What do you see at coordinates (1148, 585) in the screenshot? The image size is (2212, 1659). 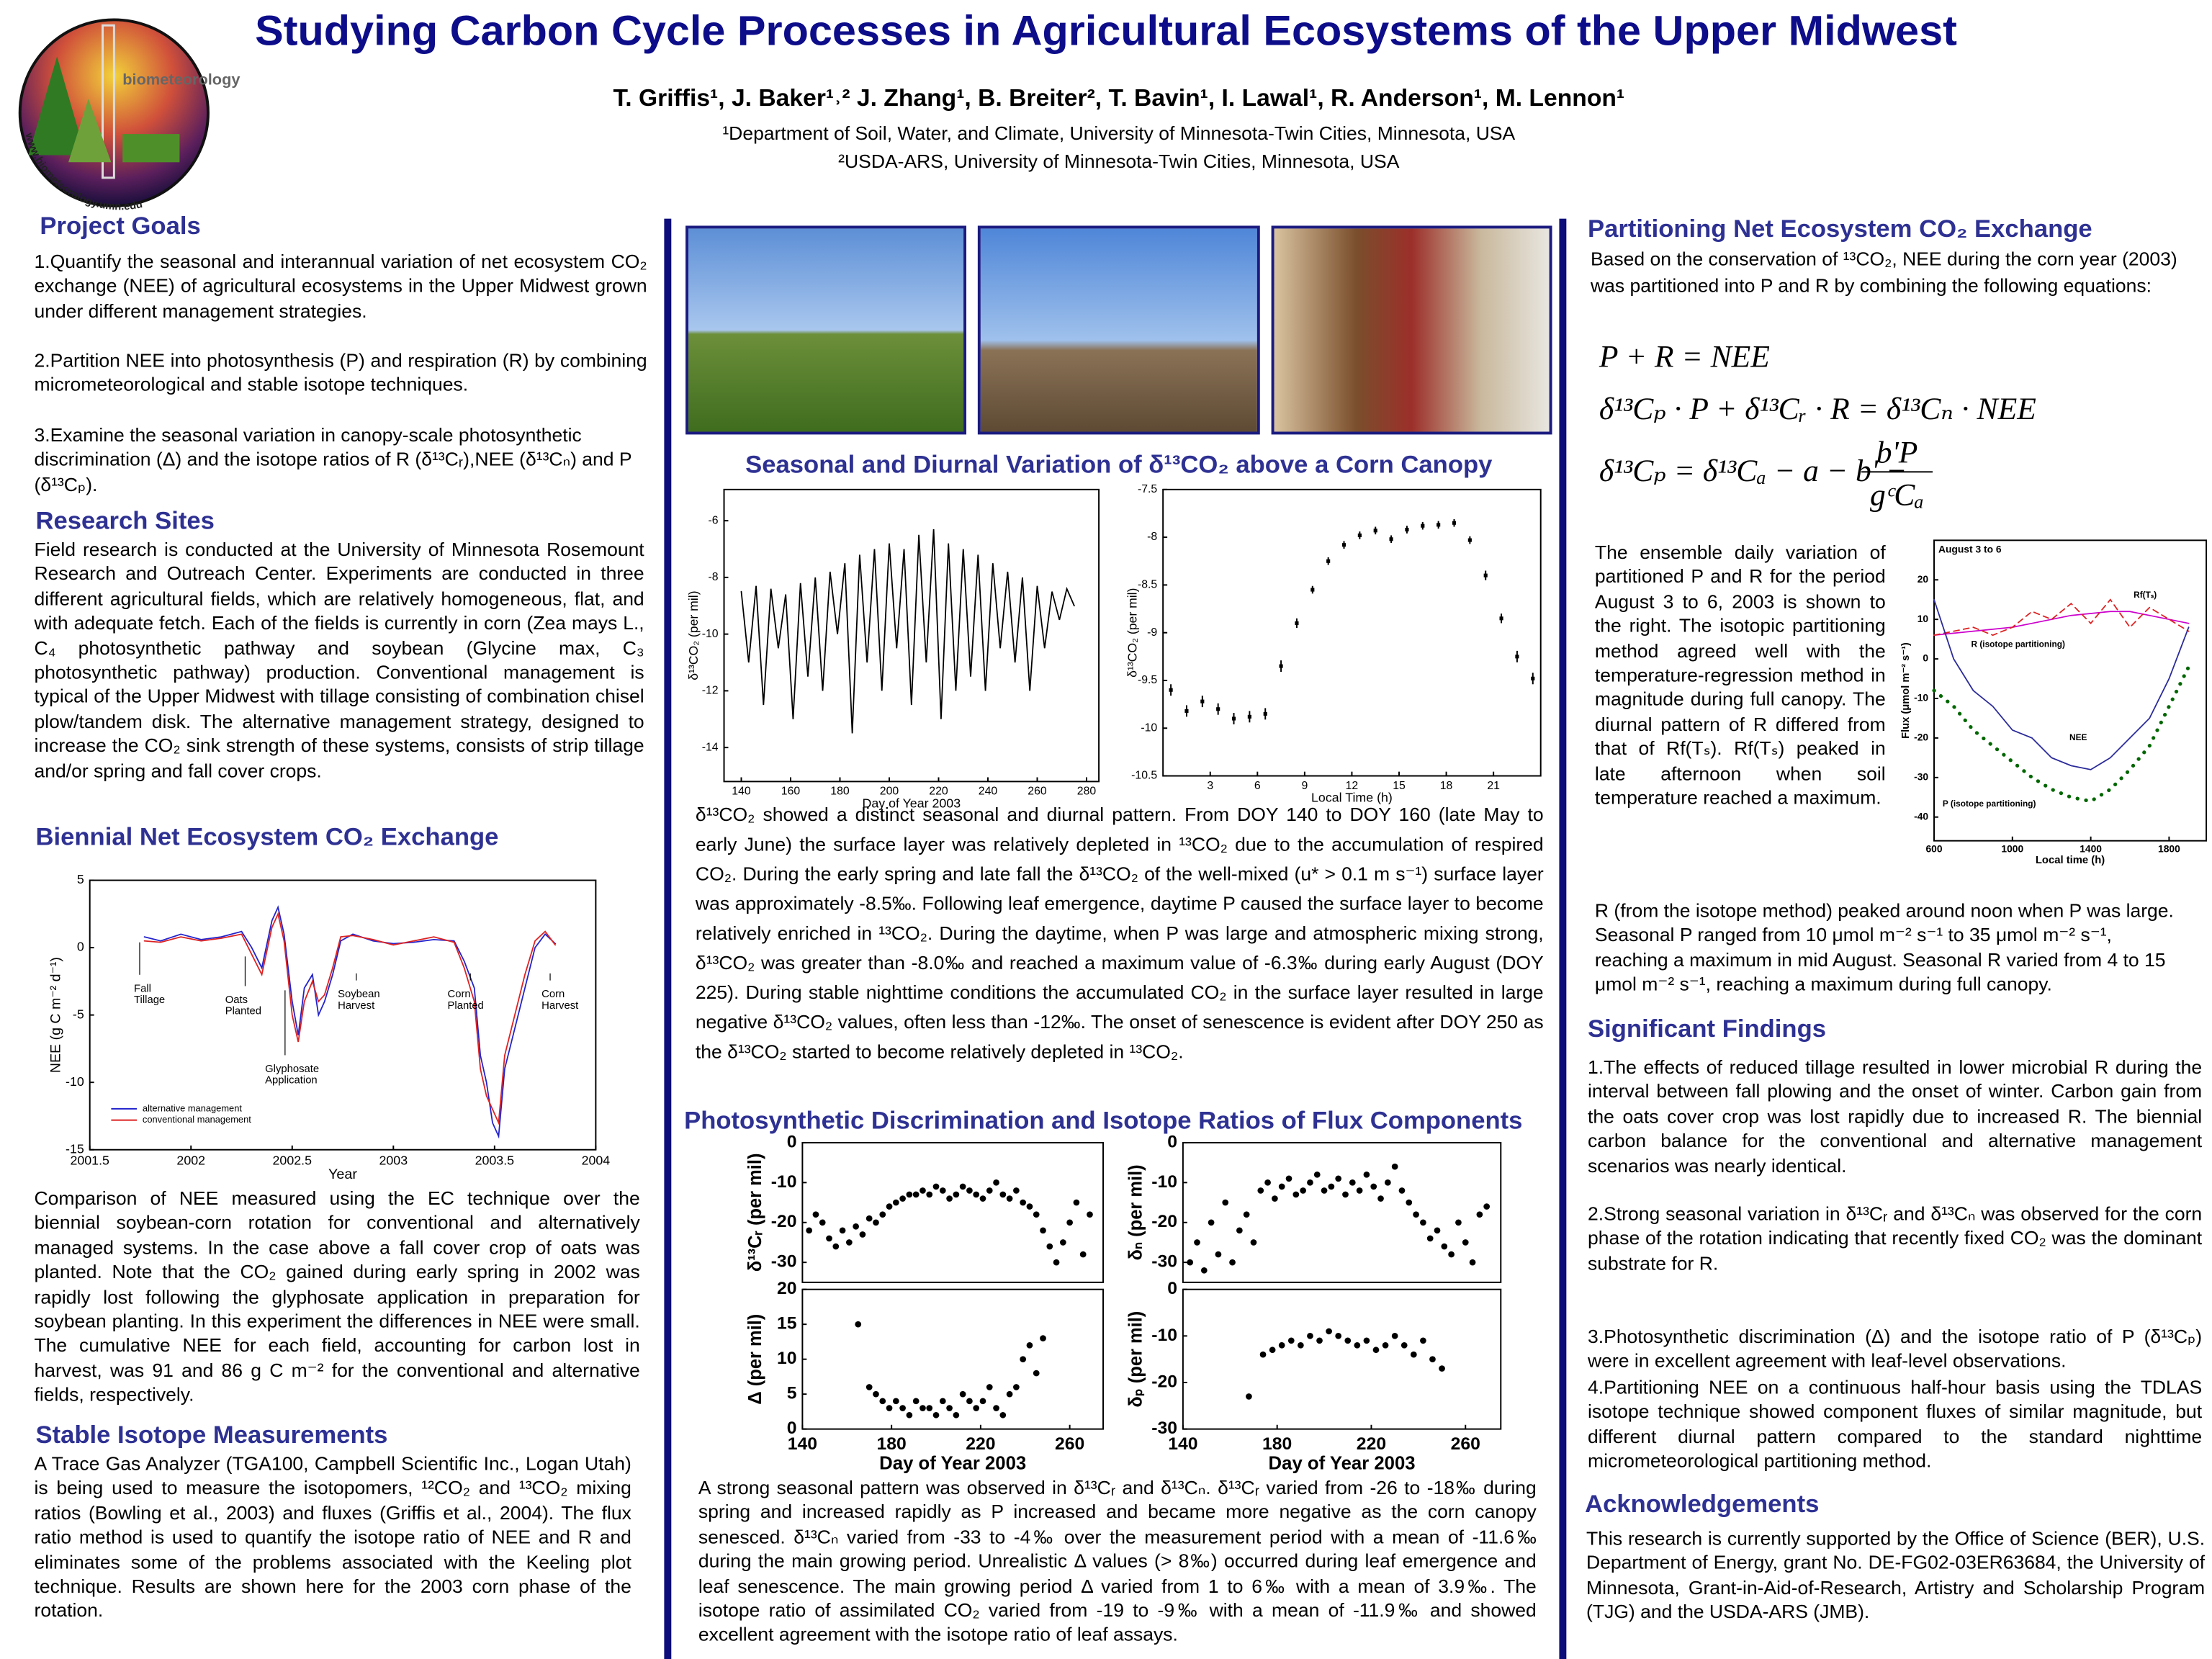 I see `y-tick-label: -8.5` at bounding box center [1148, 585].